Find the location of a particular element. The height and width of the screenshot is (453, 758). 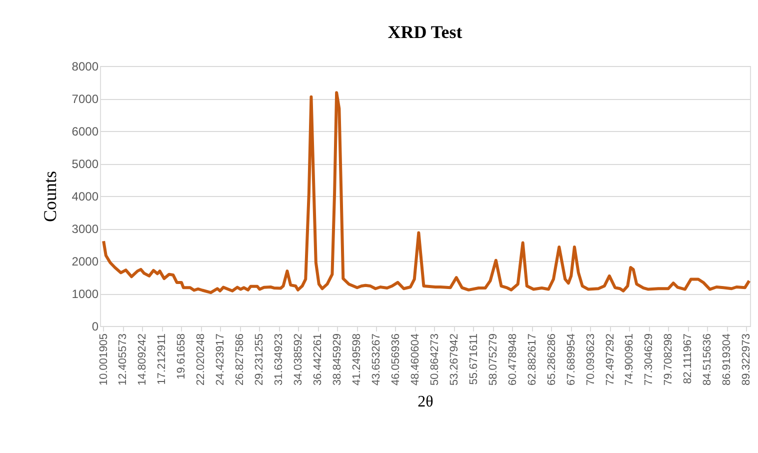

x-tick-label: 70.093623 is located at coordinates (590, 360).